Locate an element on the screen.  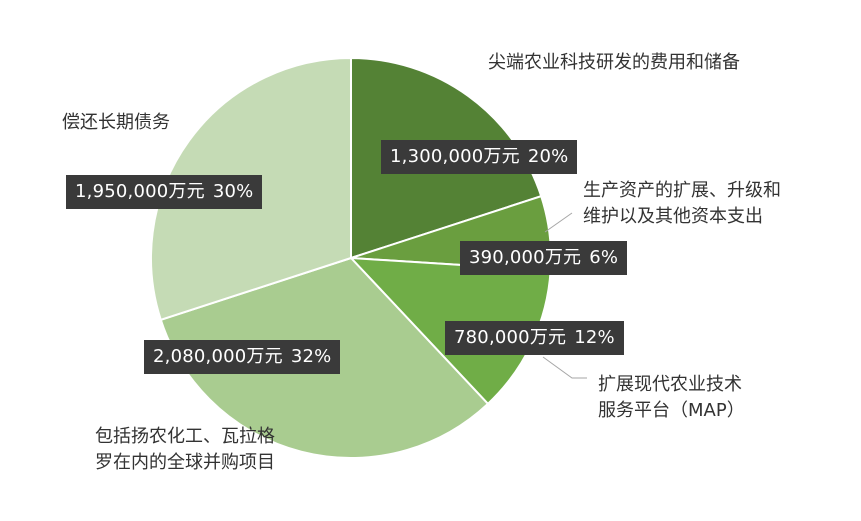
data-label-2: 780,000万元 12% is located at coordinates (534, 338).